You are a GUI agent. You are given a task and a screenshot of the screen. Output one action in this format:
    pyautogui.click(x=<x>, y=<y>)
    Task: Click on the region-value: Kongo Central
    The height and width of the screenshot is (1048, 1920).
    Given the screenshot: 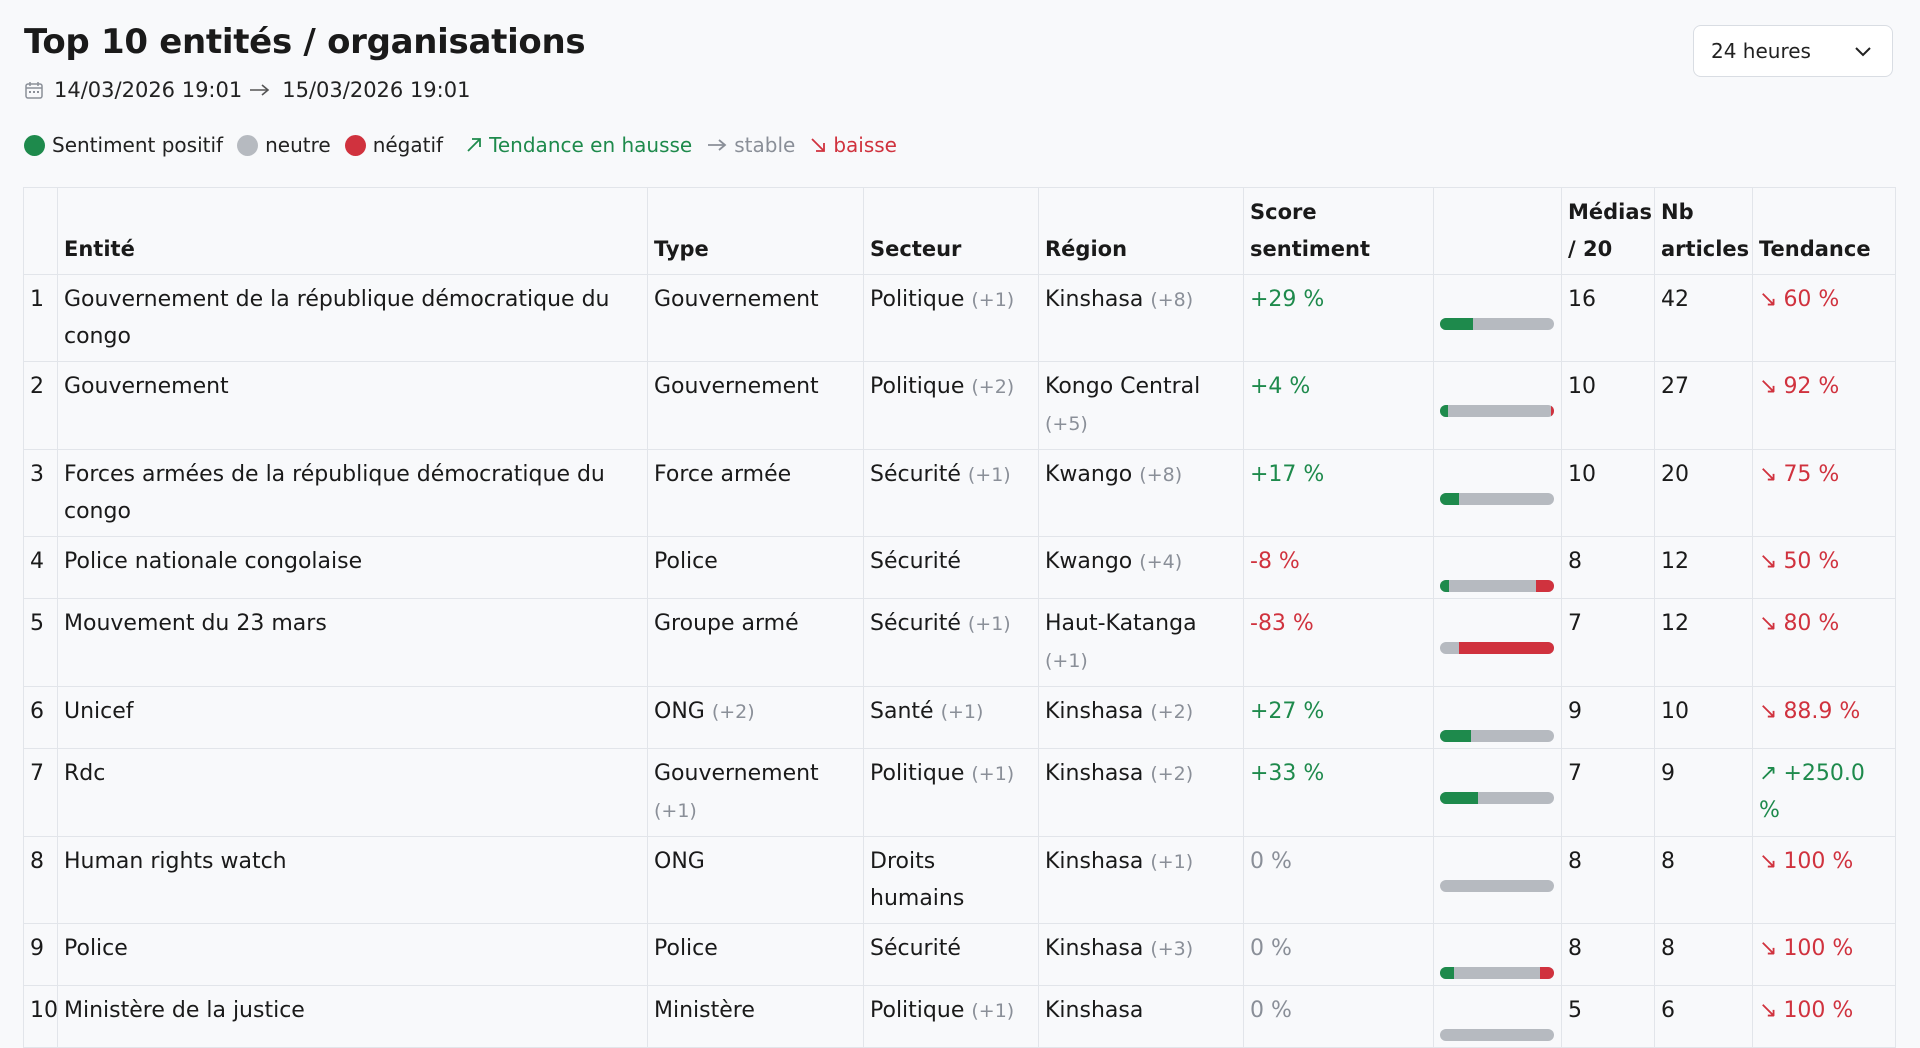 What is the action you would take?
    pyautogui.click(x=1123, y=386)
    